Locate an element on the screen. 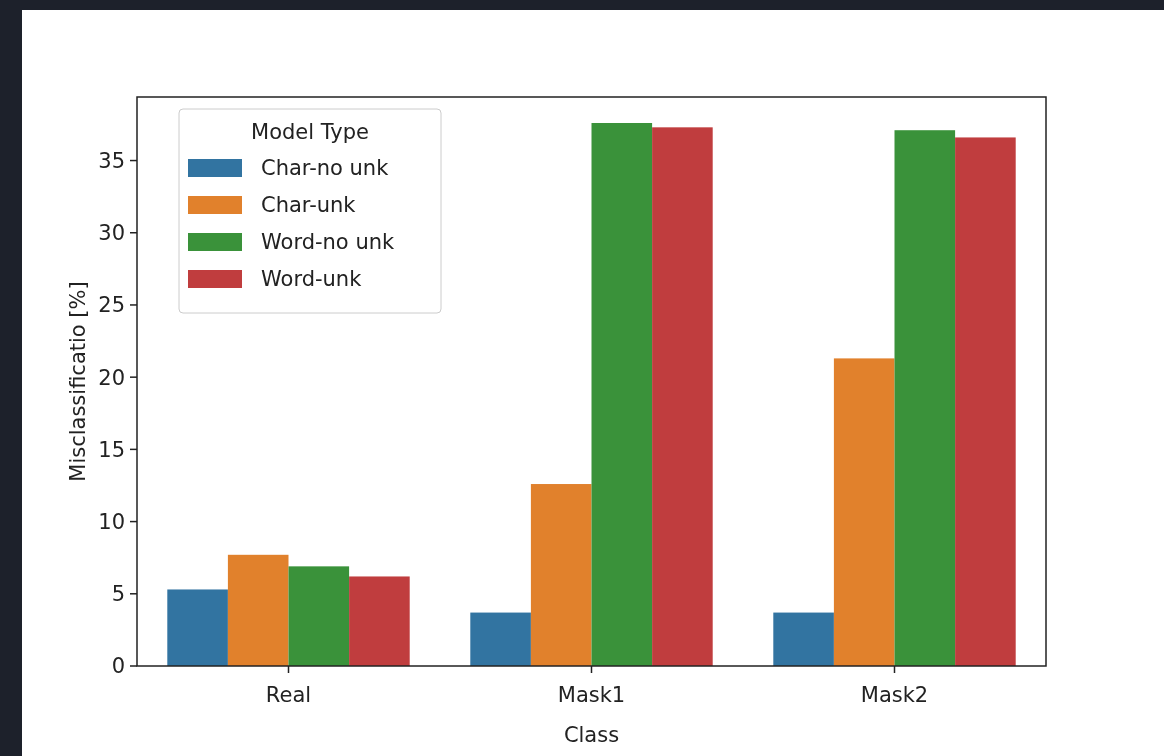  y-tick-label: 30 is located at coordinates (111, 233).